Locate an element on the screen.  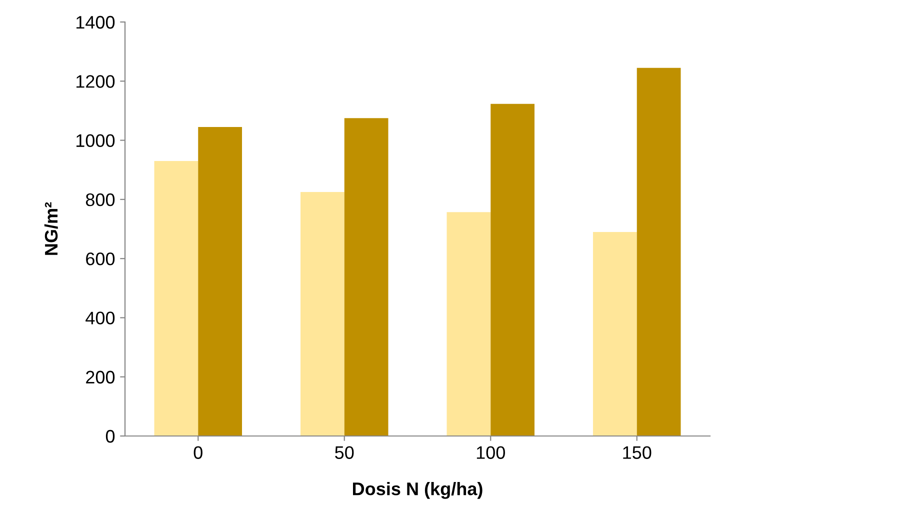
y-axis-title: NG/m² is located at coordinates (51, 228).